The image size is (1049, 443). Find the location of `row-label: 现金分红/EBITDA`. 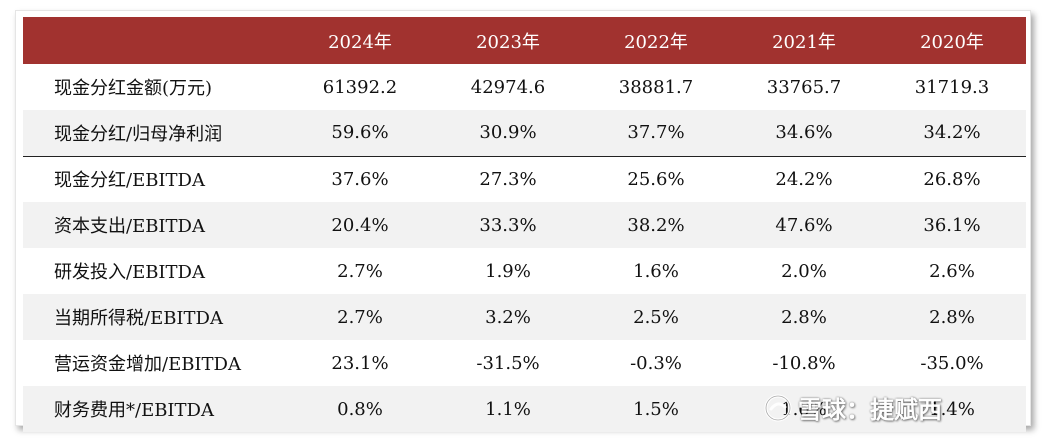

row-label: 现金分红/EBITDA is located at coordinates (154, 178).